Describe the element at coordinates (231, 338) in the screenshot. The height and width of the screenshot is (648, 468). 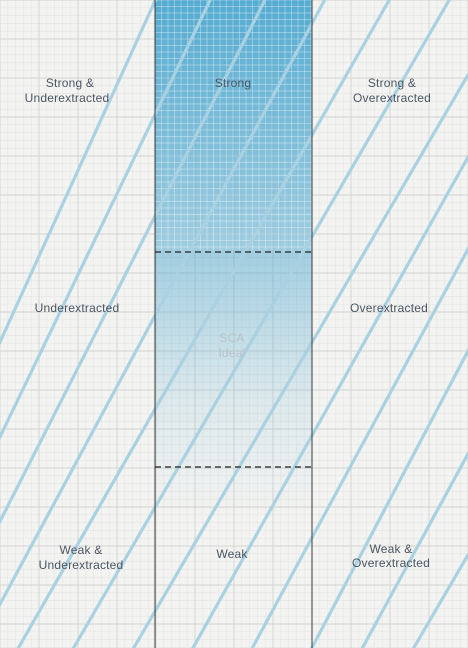
I see `label-sca-ideal-line1: SCA` at that location.